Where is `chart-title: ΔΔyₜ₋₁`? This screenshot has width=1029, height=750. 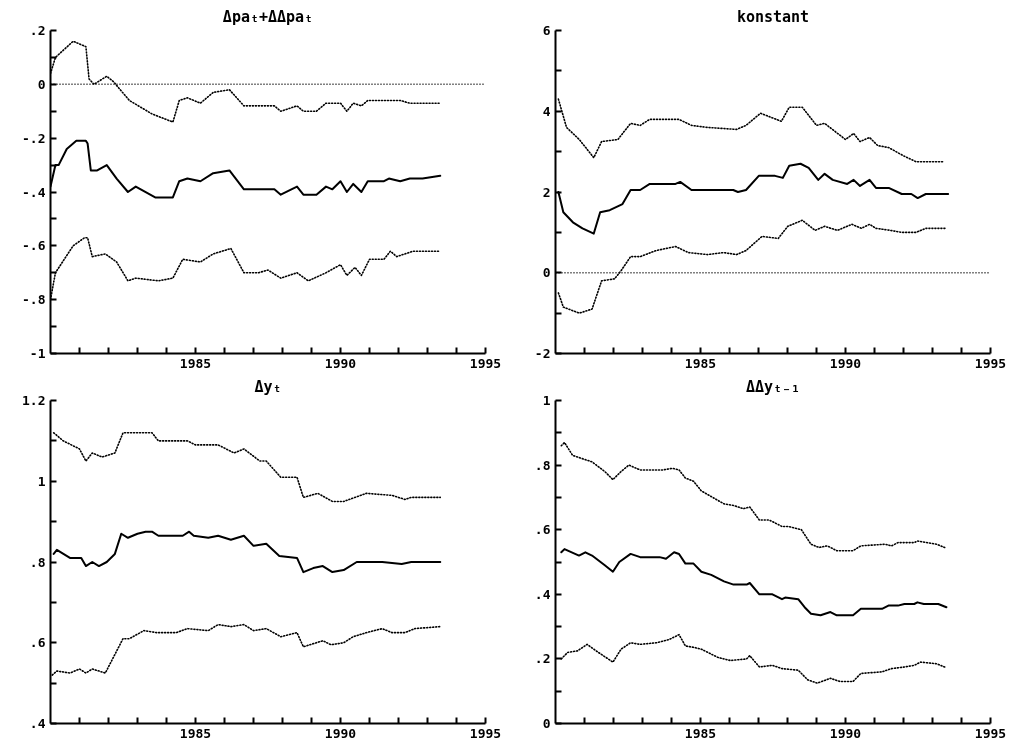 chart-title: ΔΔyₜ₋₁ is located at coordinates (773, 386).